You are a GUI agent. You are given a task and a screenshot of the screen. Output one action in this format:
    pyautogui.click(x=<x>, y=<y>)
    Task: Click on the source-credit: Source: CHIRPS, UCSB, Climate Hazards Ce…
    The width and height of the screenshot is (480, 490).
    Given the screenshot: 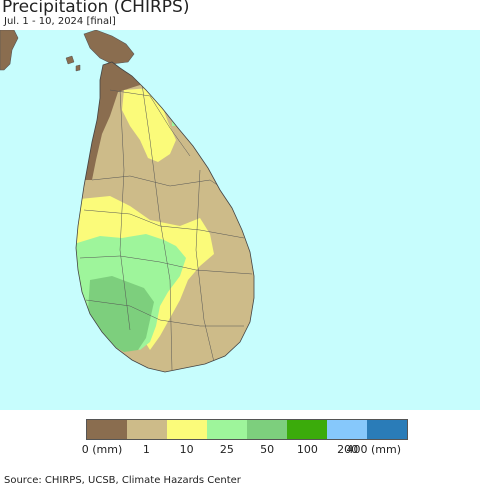 What is the action you would take?
    pyautogui.click(x=122, y=480)
    